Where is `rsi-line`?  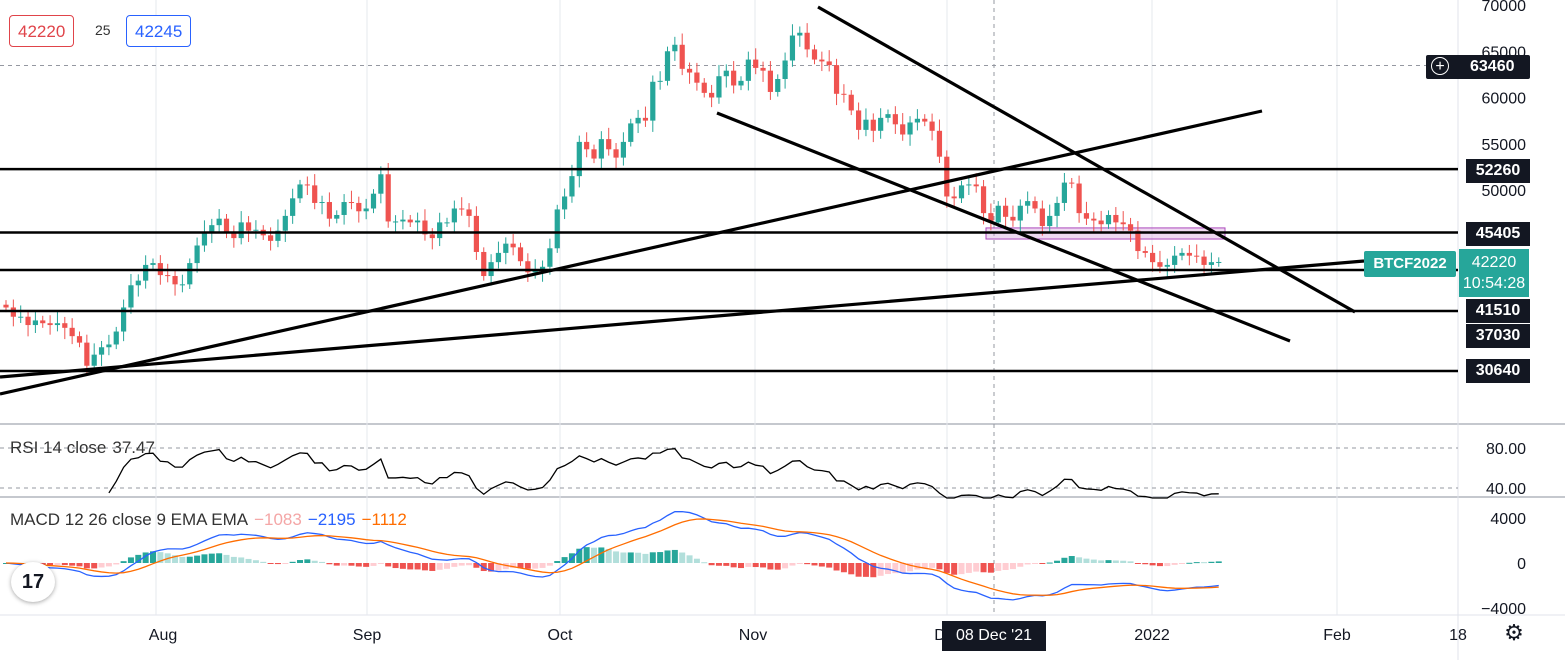
rsi-line is located at coordinates (663, 473).